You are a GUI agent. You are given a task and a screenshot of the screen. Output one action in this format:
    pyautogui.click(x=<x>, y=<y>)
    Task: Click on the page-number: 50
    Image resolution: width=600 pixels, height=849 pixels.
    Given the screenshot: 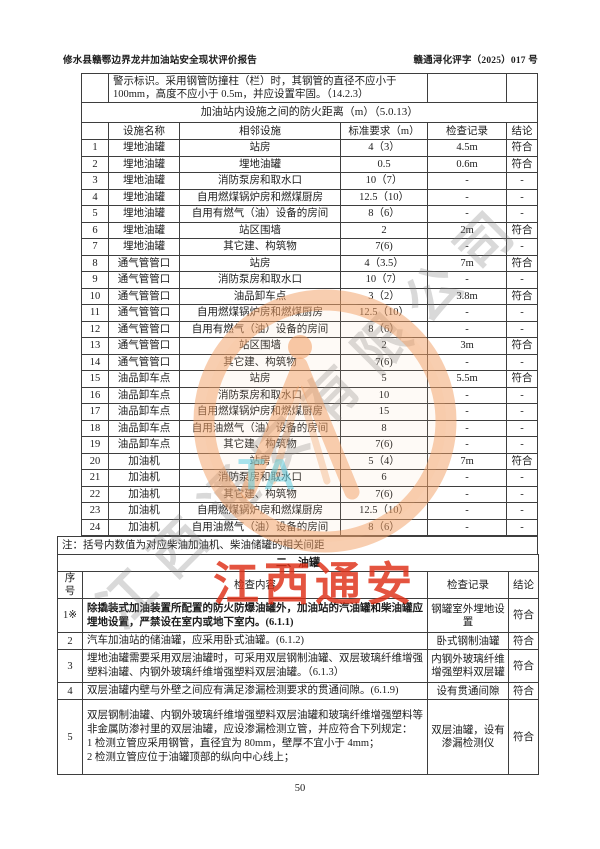 What is the action you would take?
    pyautogui.click(x=300, y=788)
    